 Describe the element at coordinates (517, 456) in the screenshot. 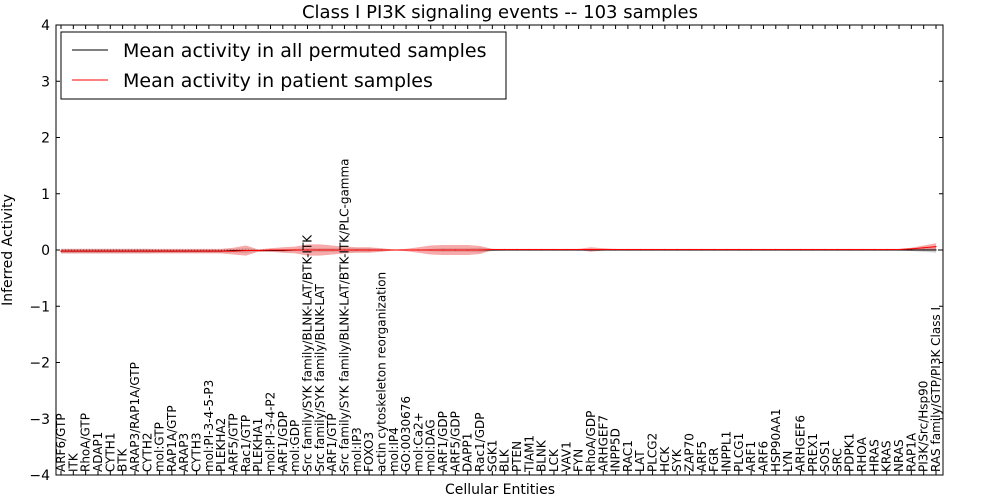

I see `x-tick-label: PTEN` at that location.